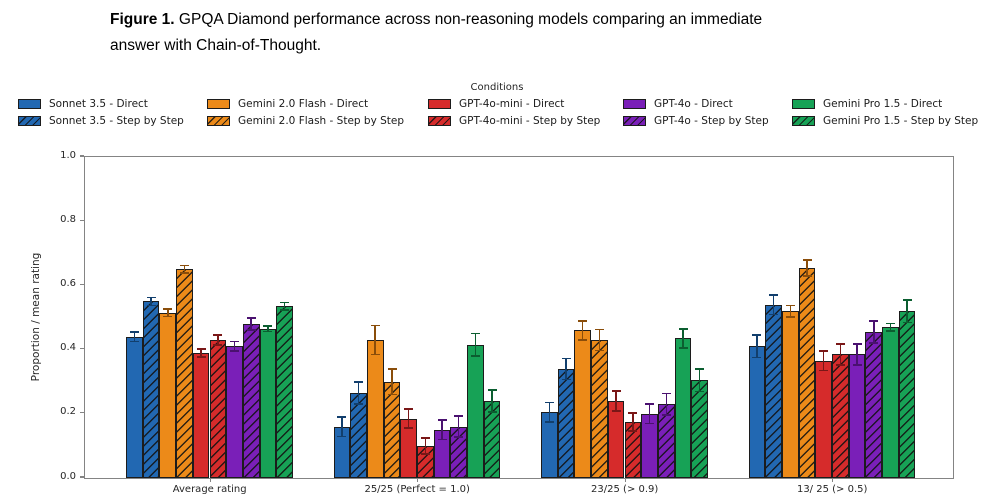  I want to click on legend-item-label: Gemini Pro 1.5 - Direct, so click(883, 104).